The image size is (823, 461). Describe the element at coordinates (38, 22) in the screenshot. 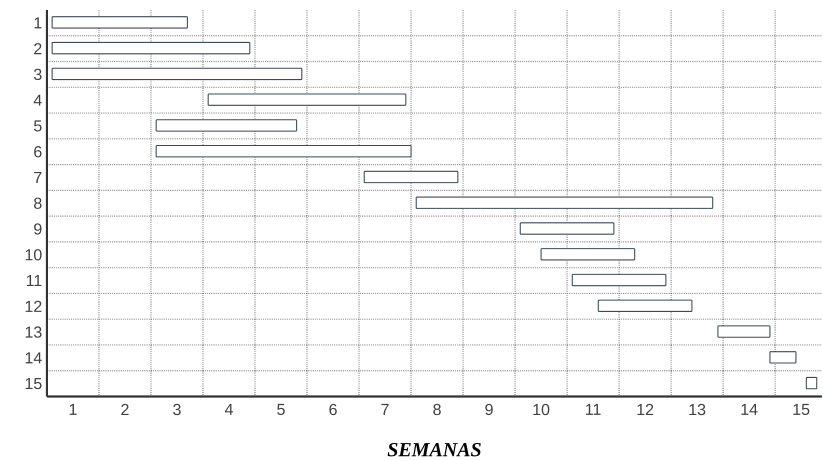

I see `y-tick-label: 1` at that location.